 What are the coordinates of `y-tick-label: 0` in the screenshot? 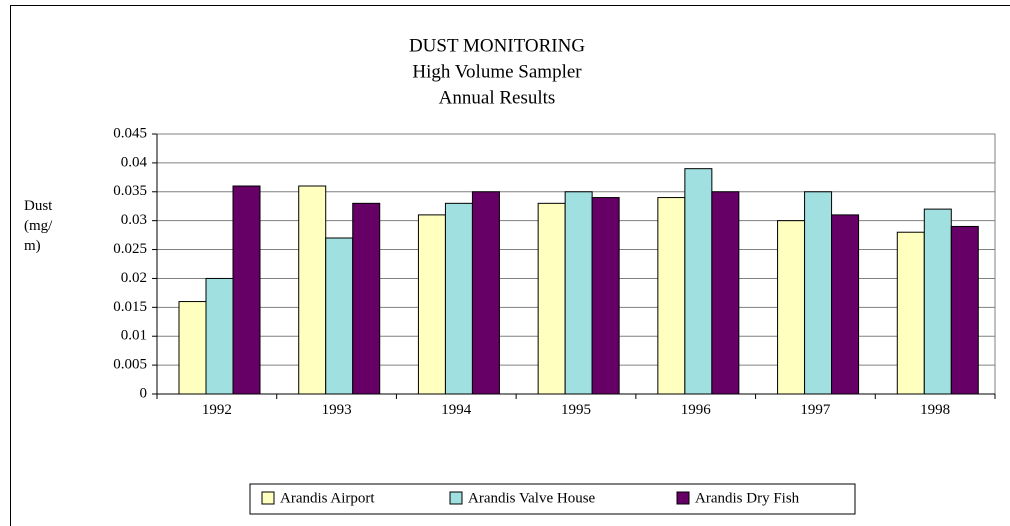 It's located at (144, 393).